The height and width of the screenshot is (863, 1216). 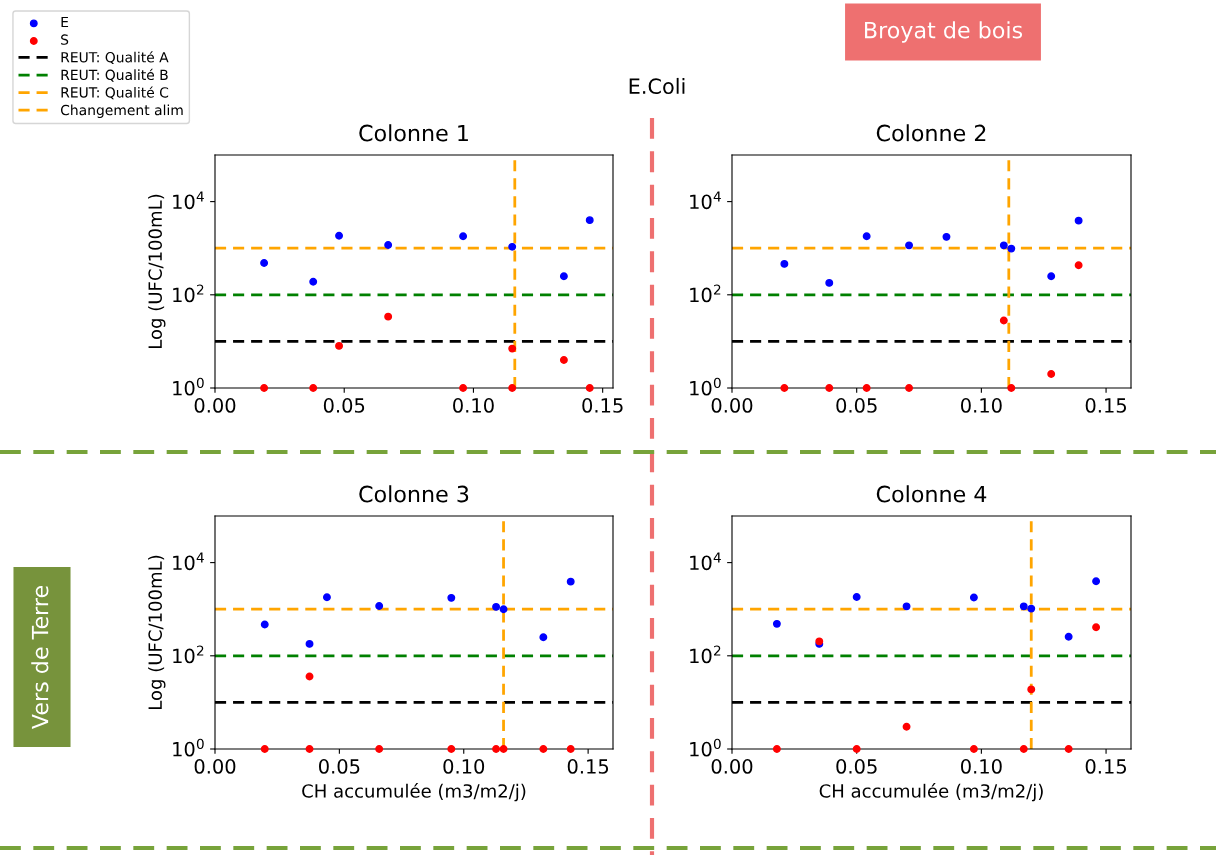 What do you see at coordinates (413, 133) in the screenshot?
I see `chart-title: Colonne 1` at bounding box center [413, 133].